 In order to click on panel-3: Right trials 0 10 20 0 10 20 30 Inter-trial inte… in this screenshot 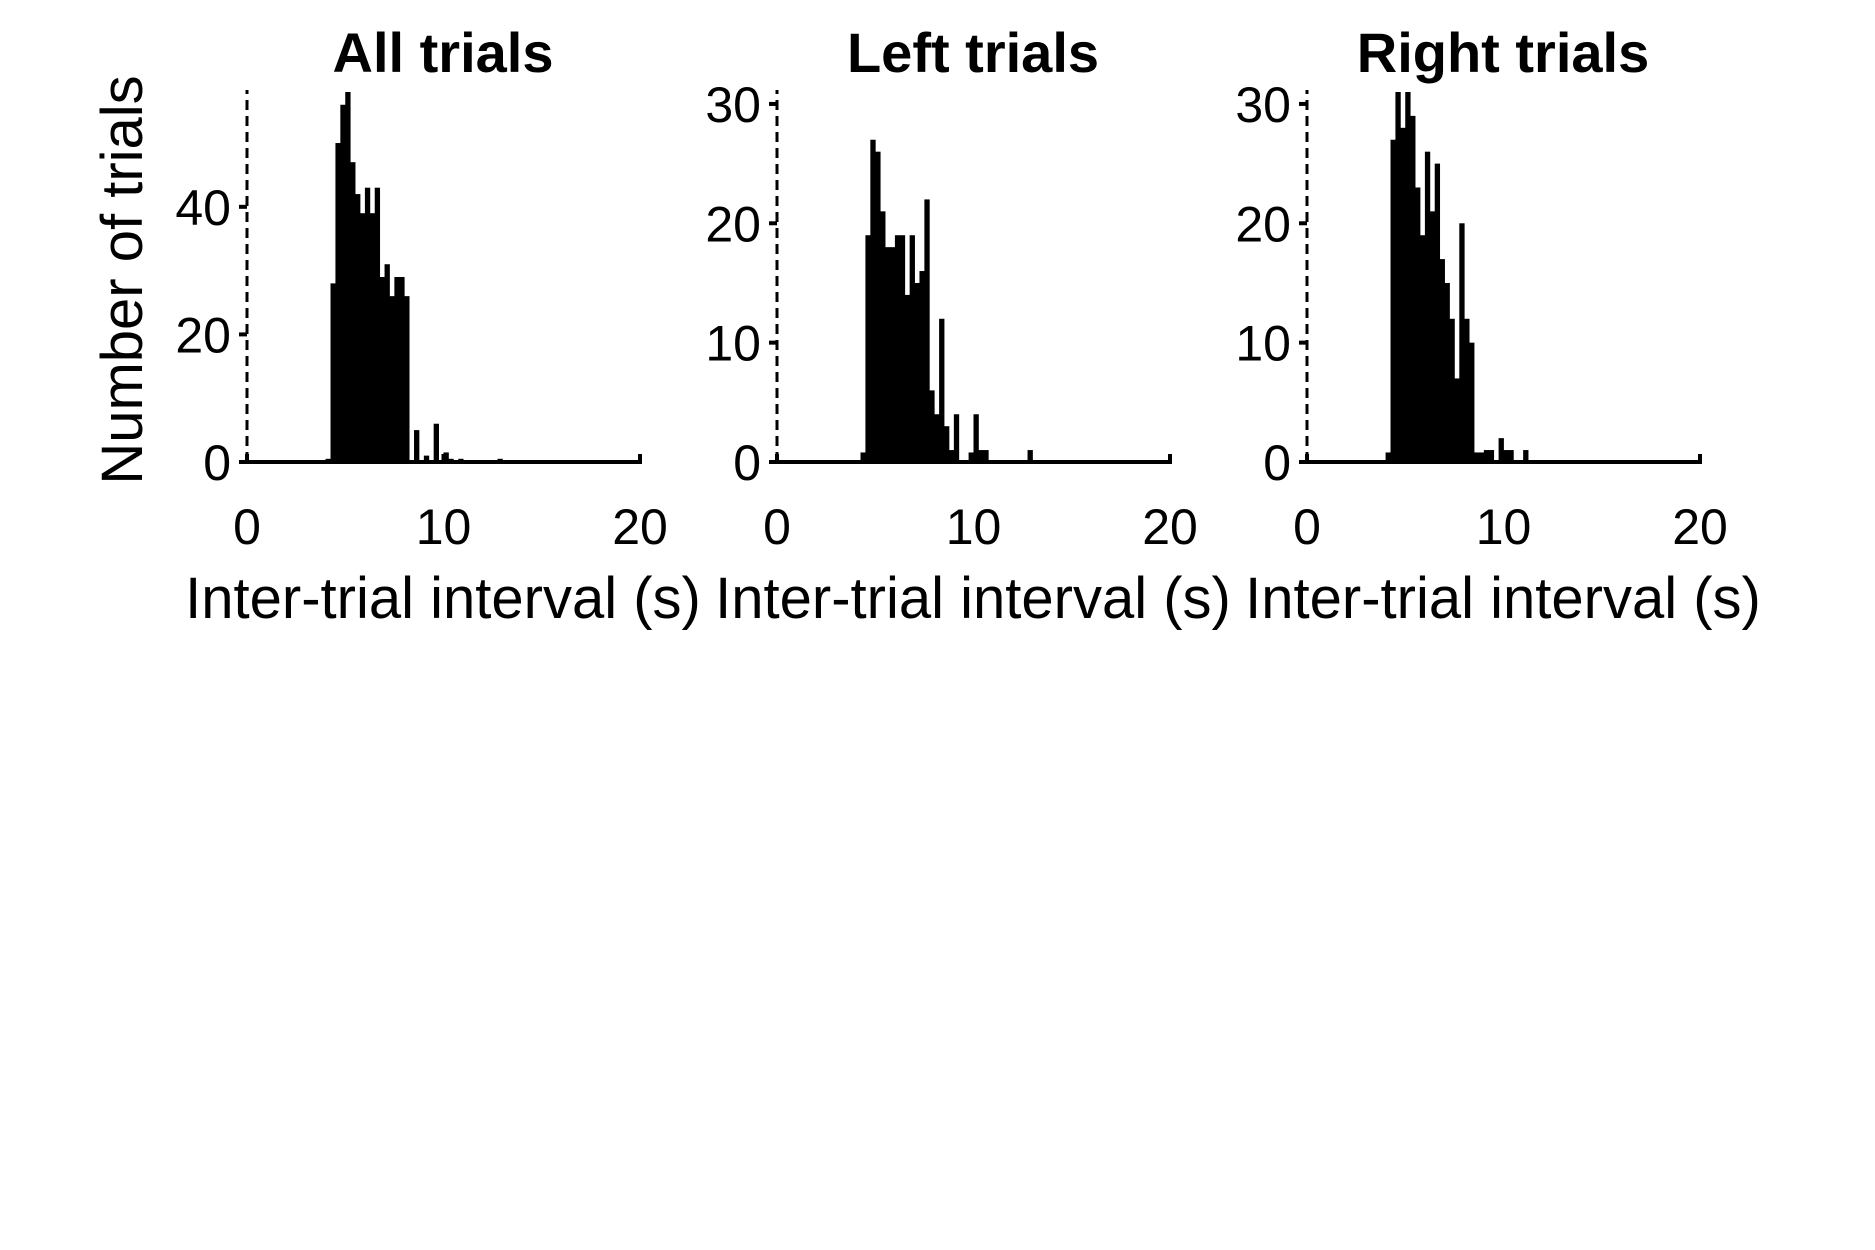, I will do `click(1497, 326)`.